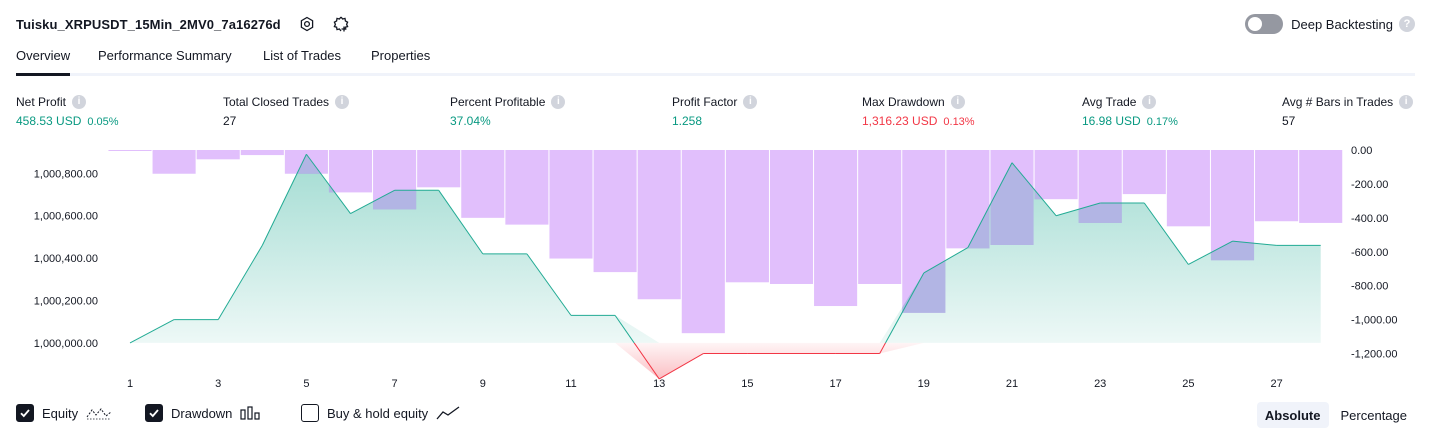 This screenshot has width=1431, height=438. What do you see at coordinates (66, 344) in the screenshot?
I see `left-axis-tick: 1,000,000.00` at bounding box center [66, 344].